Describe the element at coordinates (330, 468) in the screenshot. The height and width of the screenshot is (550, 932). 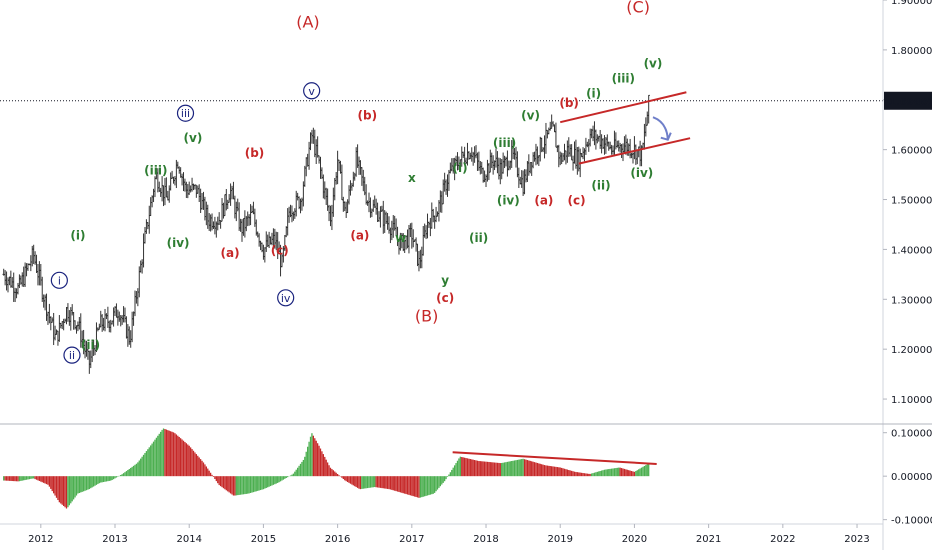
I see `oscillator-pane` at that location.